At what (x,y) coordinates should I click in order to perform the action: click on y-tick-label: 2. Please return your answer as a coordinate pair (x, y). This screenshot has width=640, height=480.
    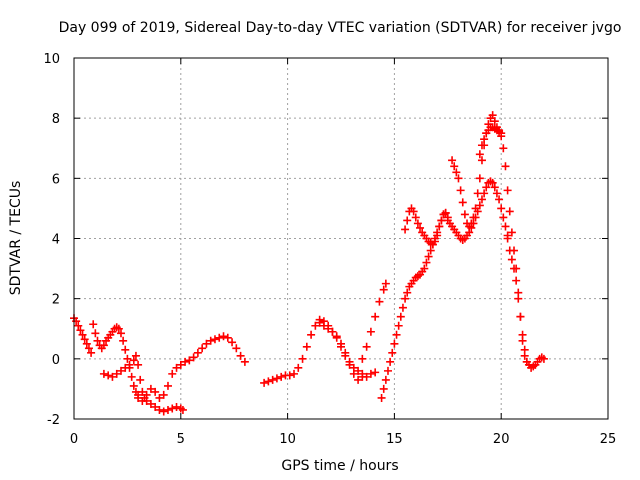
    Looking at the image, I should click on (56, 300).